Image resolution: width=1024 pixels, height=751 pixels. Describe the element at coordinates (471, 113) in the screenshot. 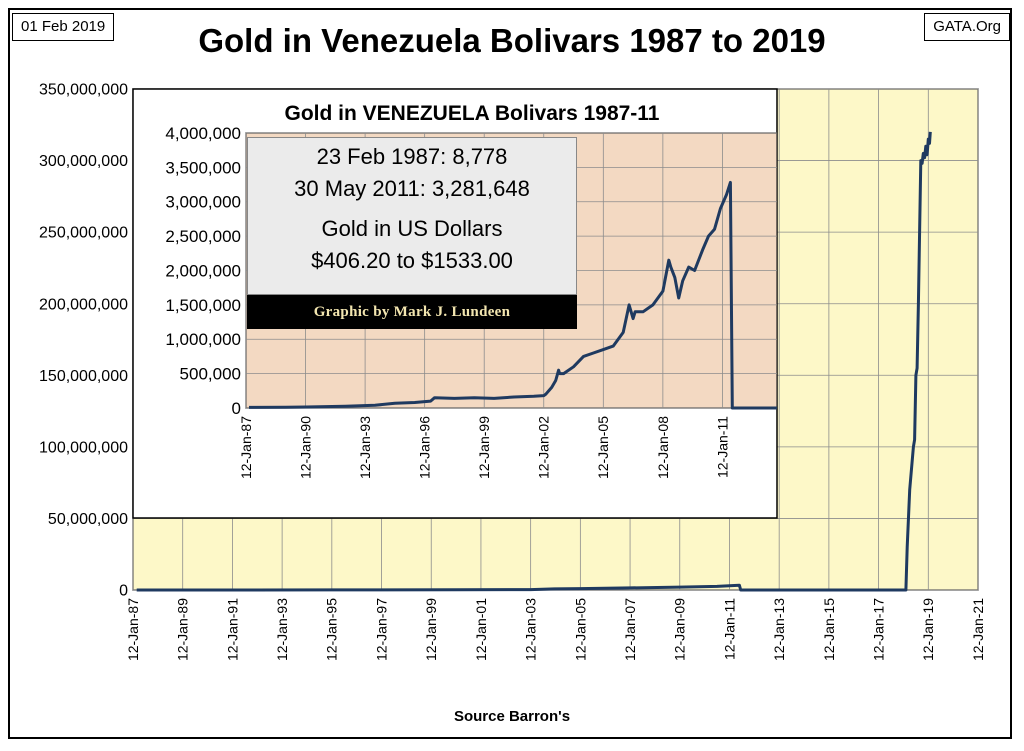

I see `inset-chart-title: Gold in VENEZUELA Bolivars 1987-11` at that location.